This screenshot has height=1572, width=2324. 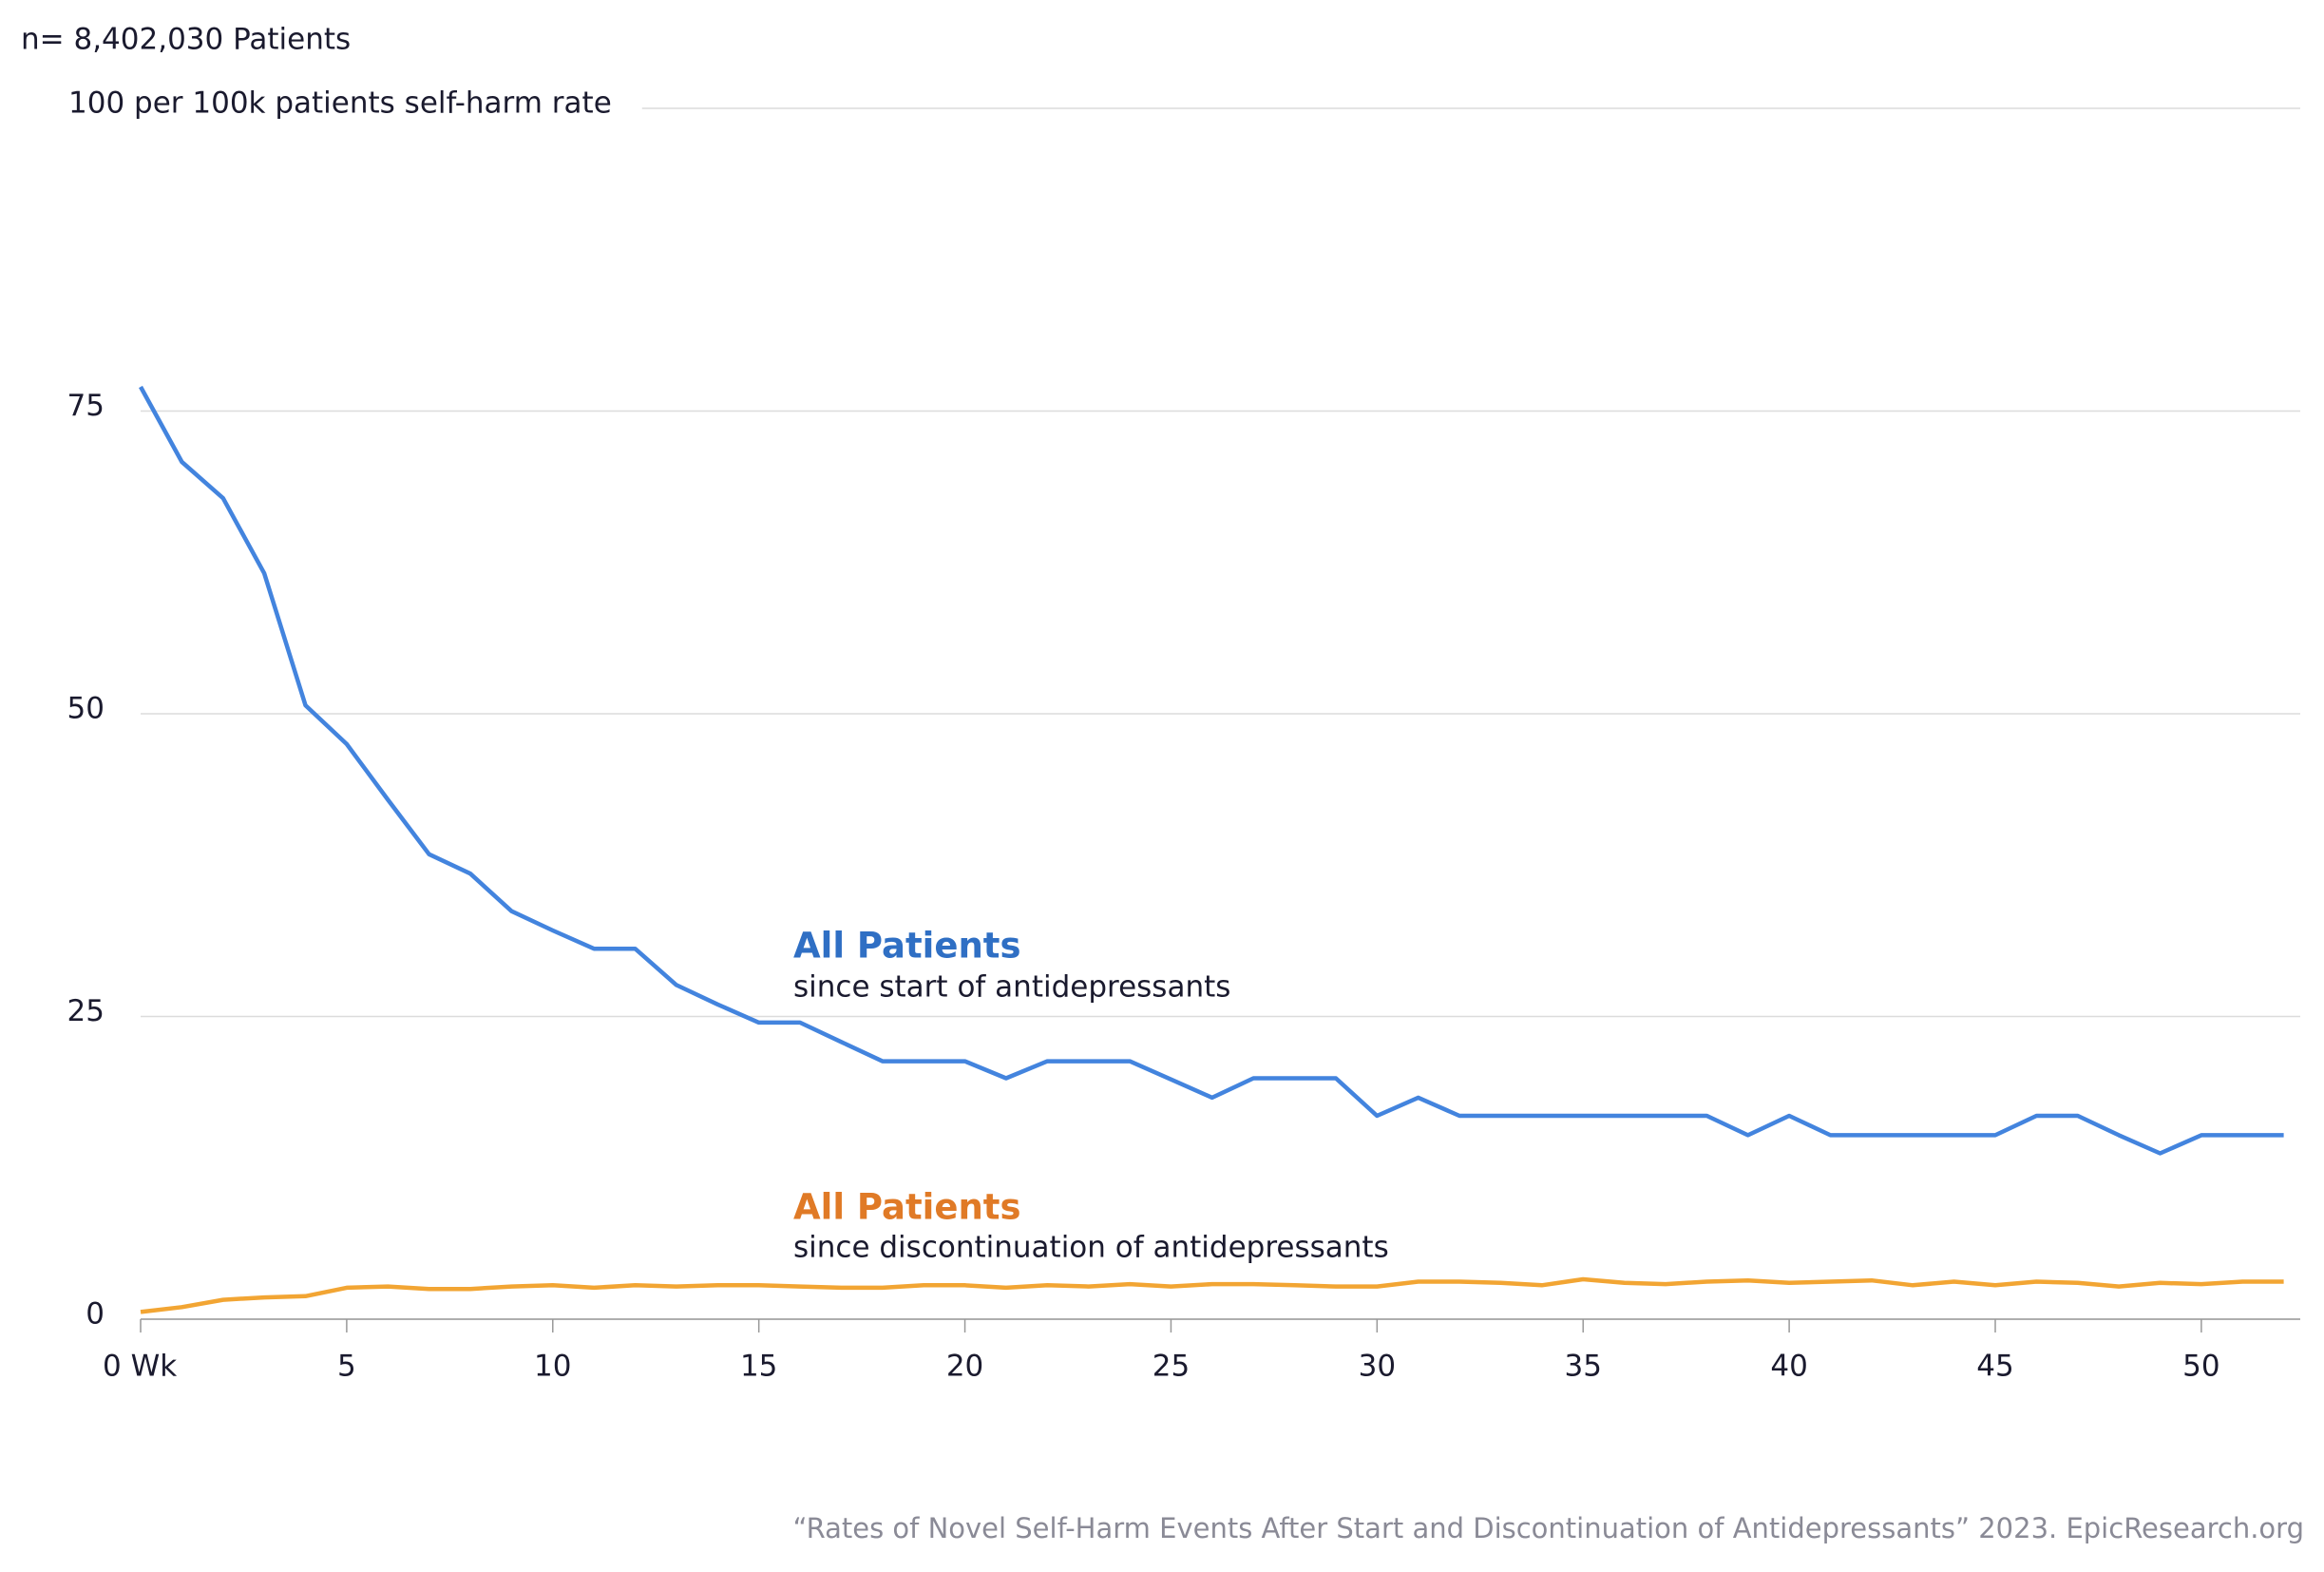 I want to click on y-tick-label: 25, so click(x=86, y=1011).